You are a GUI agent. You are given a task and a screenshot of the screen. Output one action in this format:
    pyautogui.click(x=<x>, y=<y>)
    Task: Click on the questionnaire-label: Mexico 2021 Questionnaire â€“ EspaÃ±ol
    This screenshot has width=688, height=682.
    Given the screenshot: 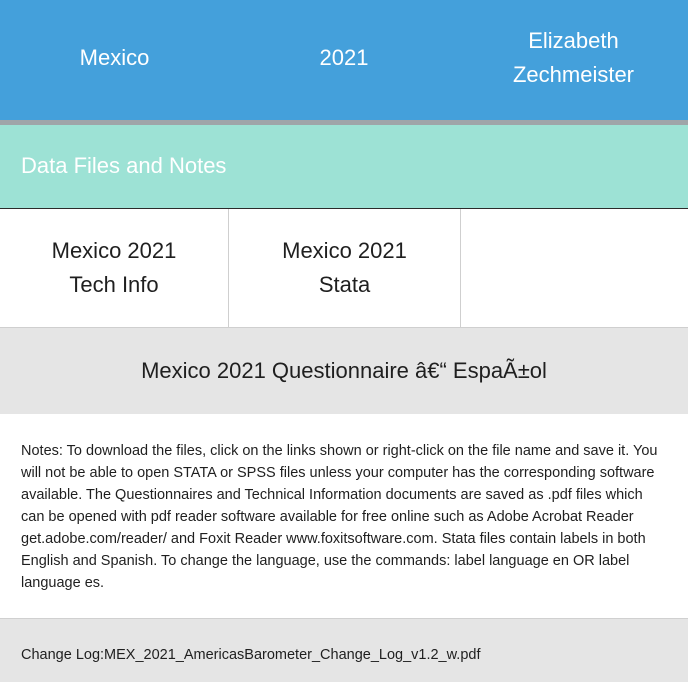 What is the action you would take?
    pyautogui.click(x=344, y=370)
    